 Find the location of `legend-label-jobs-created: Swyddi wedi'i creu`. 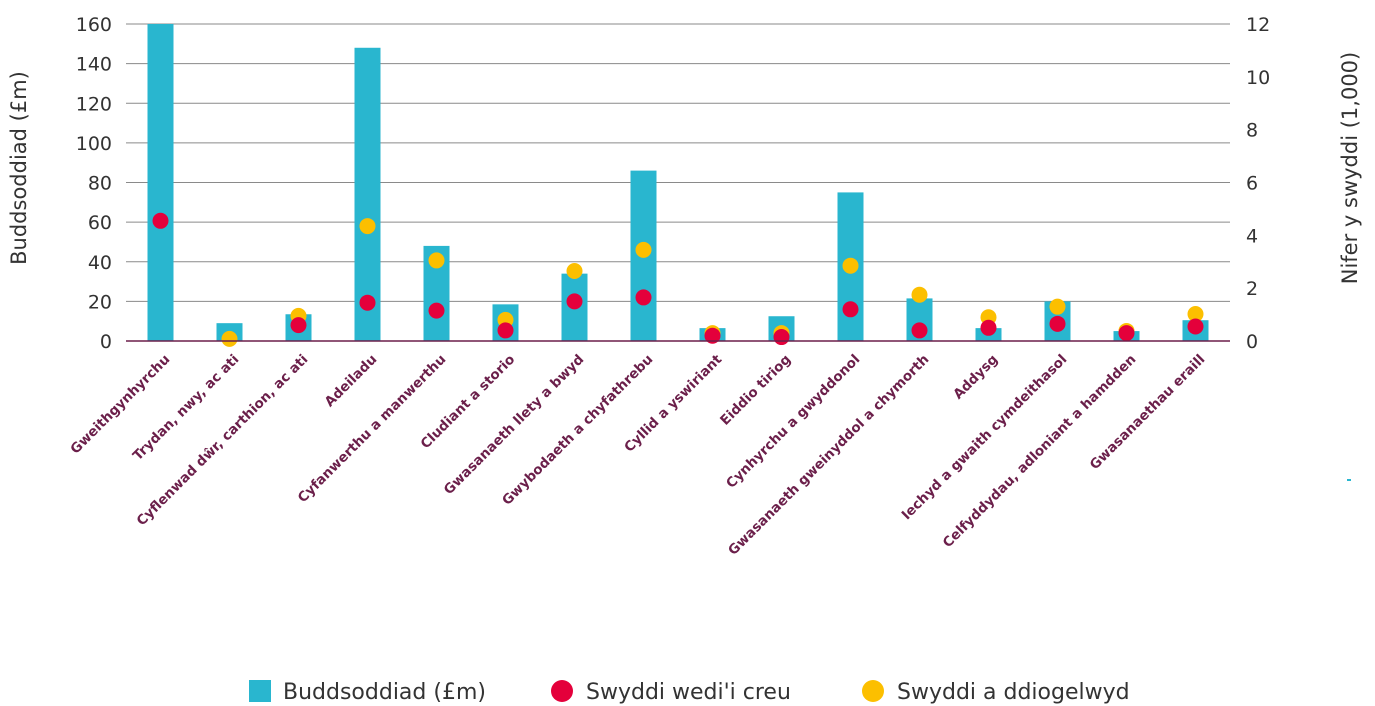

legend-label-jobs-created: Swyddi wedi'i creu is located at coordinates (688, 692).